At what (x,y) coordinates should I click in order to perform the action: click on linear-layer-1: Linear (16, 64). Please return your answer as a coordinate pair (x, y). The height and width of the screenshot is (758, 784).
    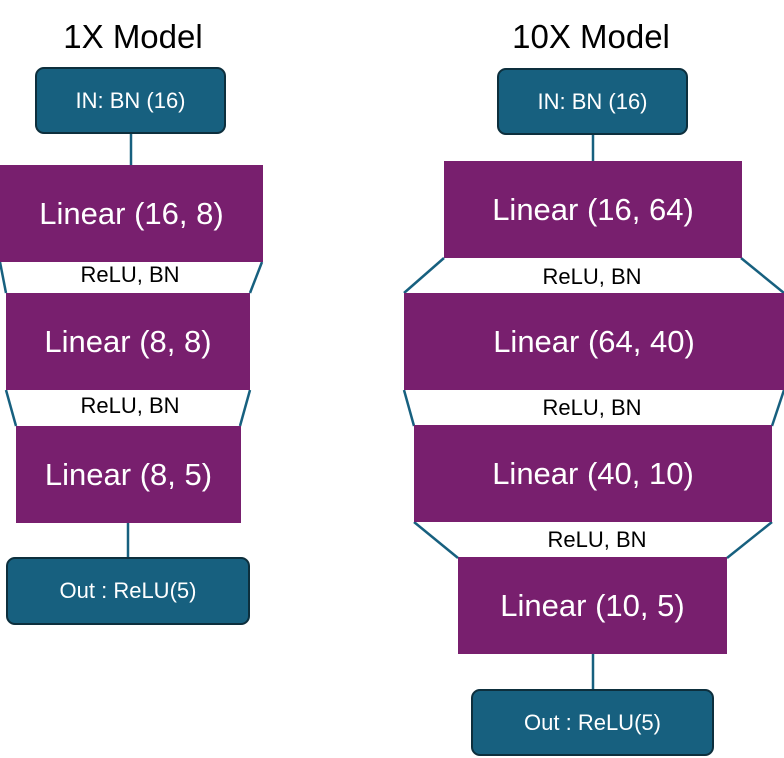
    Looking at the image, I should click on (593, 209).